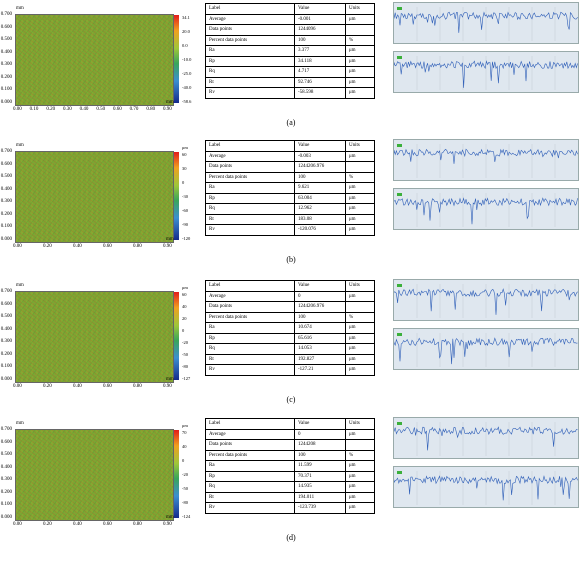 Image resolution: width=582 pixels, height=565 pixels. Describe the element at coordinates (320, 219) in the screenshot. I see `table-cell: 183.08` at that location.